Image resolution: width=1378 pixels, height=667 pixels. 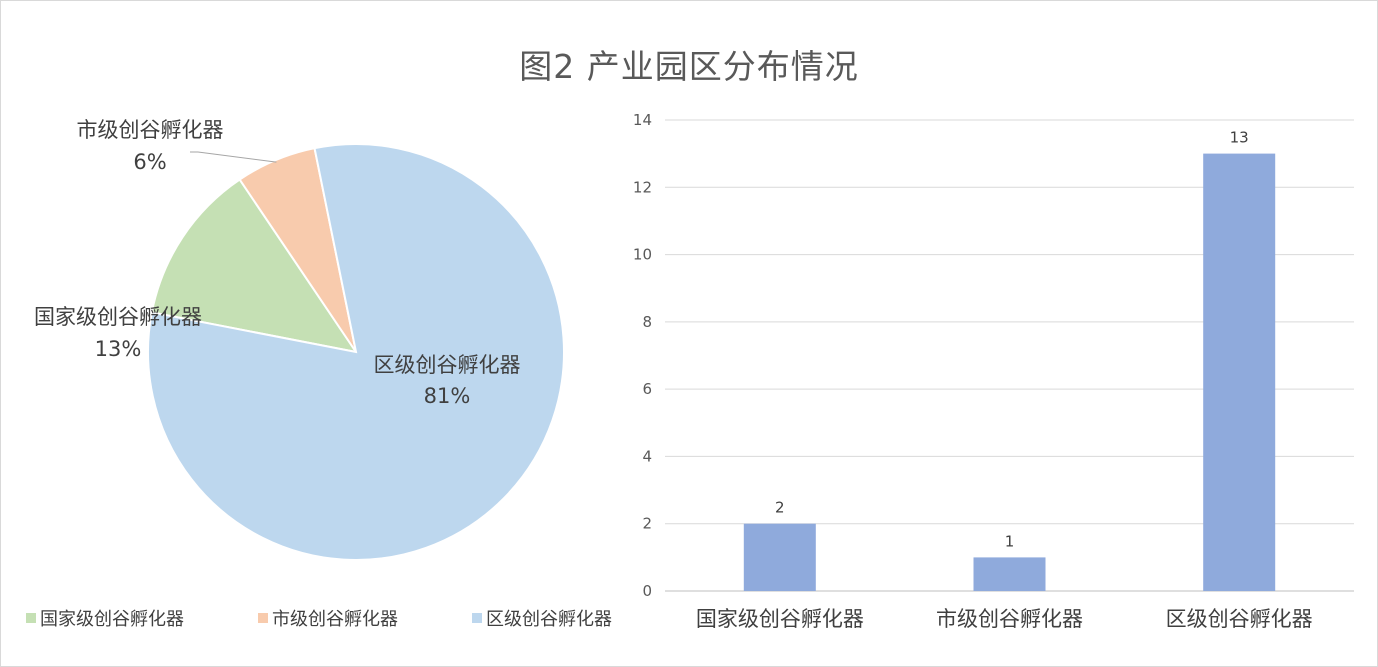 What do you see at coordinates (447, 396) in the screenshot?
I see `pie-slice-percent: 81%` at bounding box center [447, 396].